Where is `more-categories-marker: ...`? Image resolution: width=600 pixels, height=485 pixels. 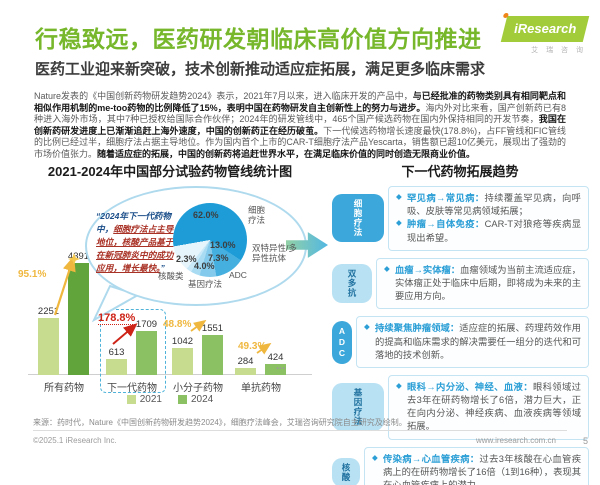 more-categories-marker: ... is located at coordinates (281, 366).